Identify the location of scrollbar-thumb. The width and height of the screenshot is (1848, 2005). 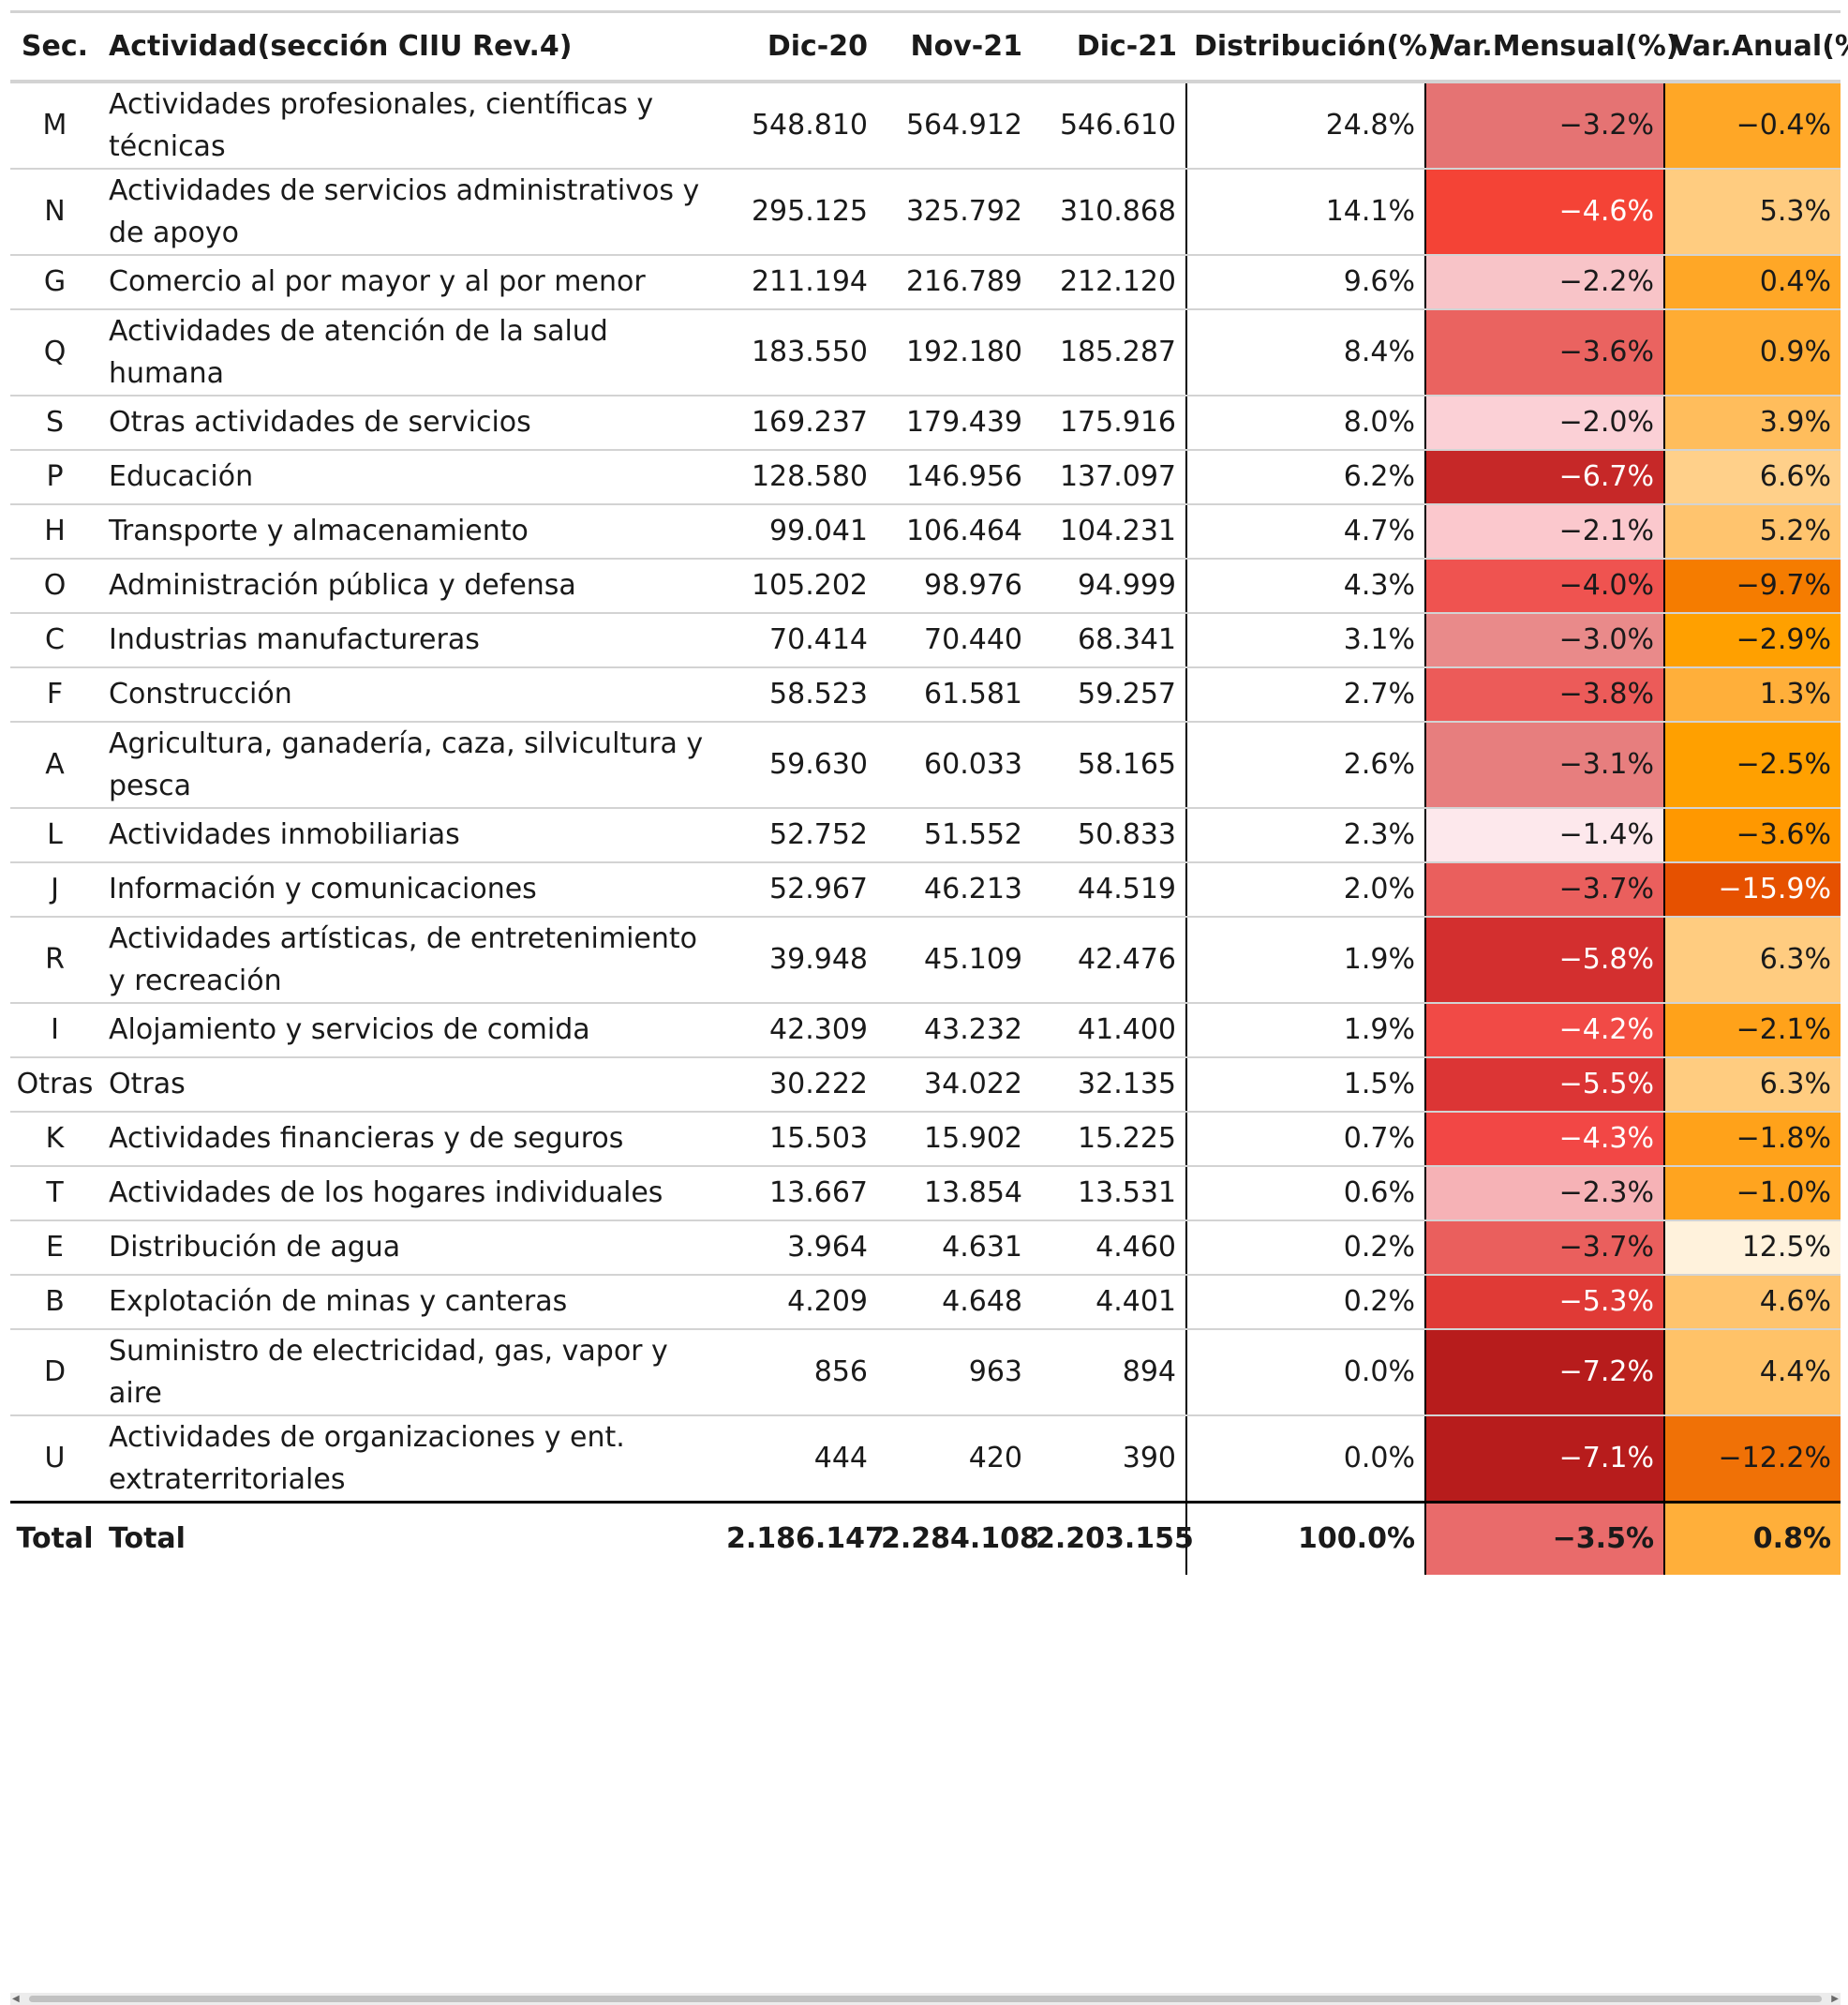
(925, 1999).